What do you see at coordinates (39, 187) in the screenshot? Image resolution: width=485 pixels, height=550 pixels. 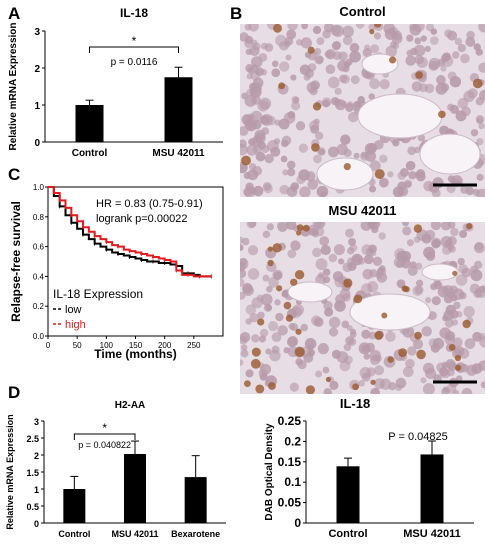 I see `chart-c-ytick-label: 1.0` at bounding box center [39, 187].